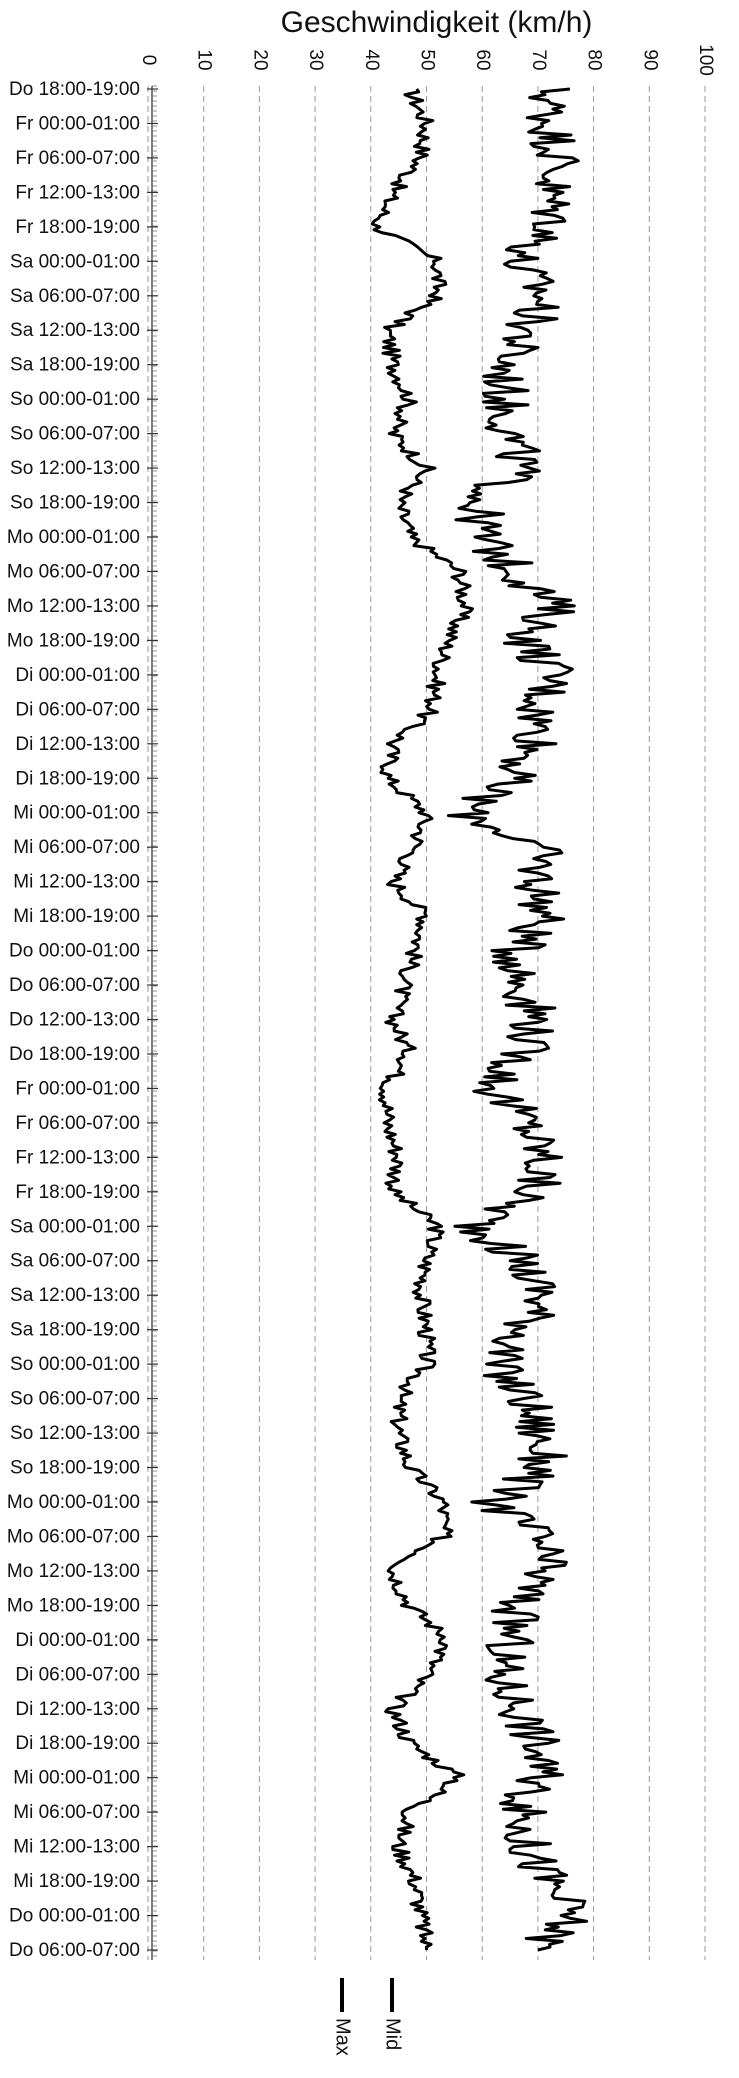 The image size is (739, 2078). Describe the element at coordinates (371, 59) in the screenshot. I see `speed-tick-label: 40` at that location.